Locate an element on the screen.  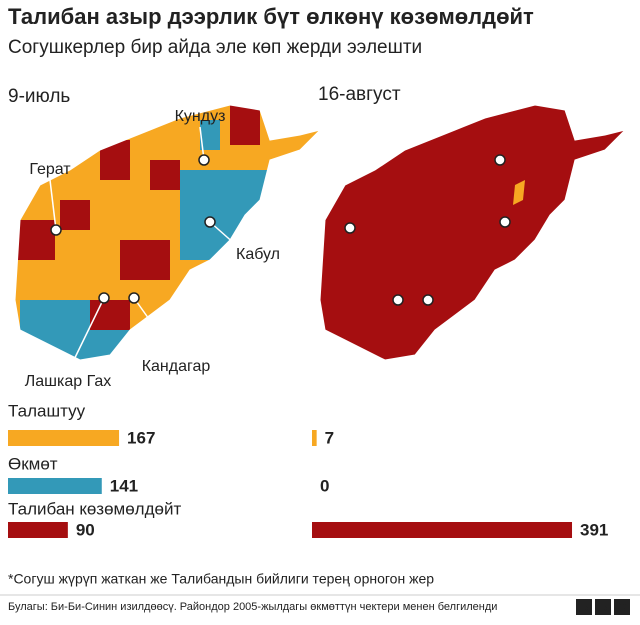
city-label: Кандагар is located at coordinates (176, 366).